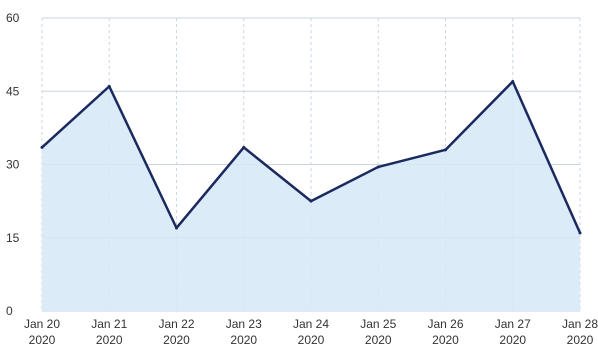  What do you see at coordinates (13, 91) in the screenshot?
I see `y-tick-label: 45` at bounding box center [13, 91].